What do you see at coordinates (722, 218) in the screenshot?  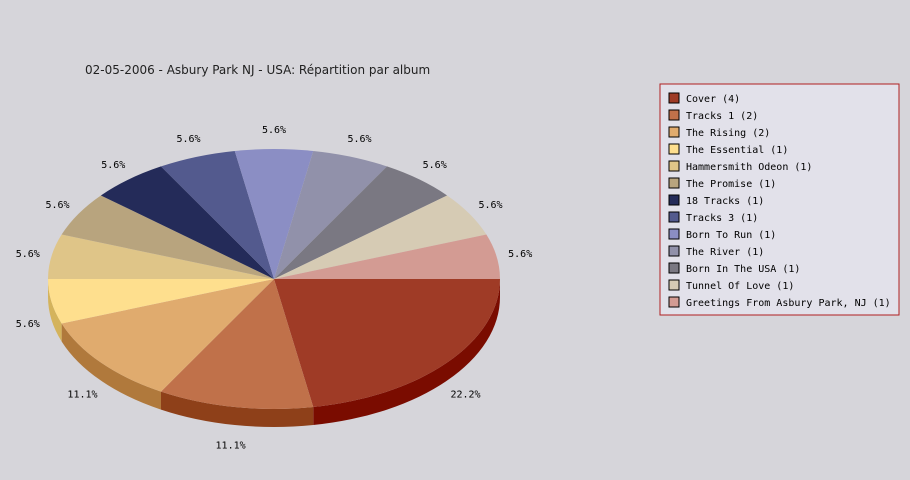 I see `legend-label: Tracks 3 (1)` at bounding box center [722, 218].